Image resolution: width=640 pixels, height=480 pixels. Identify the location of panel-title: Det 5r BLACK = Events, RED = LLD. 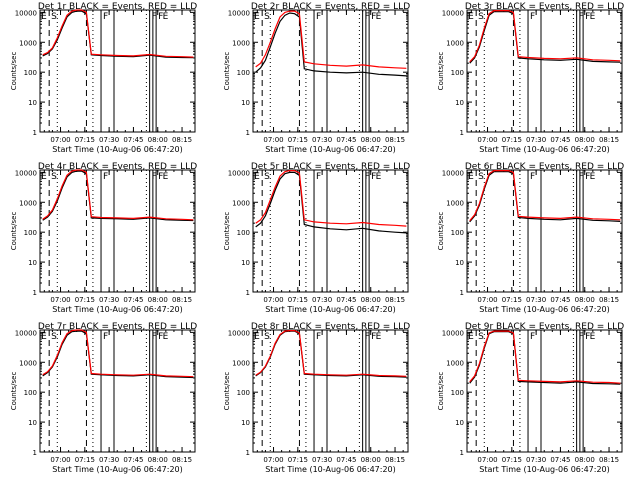
(330, 167).